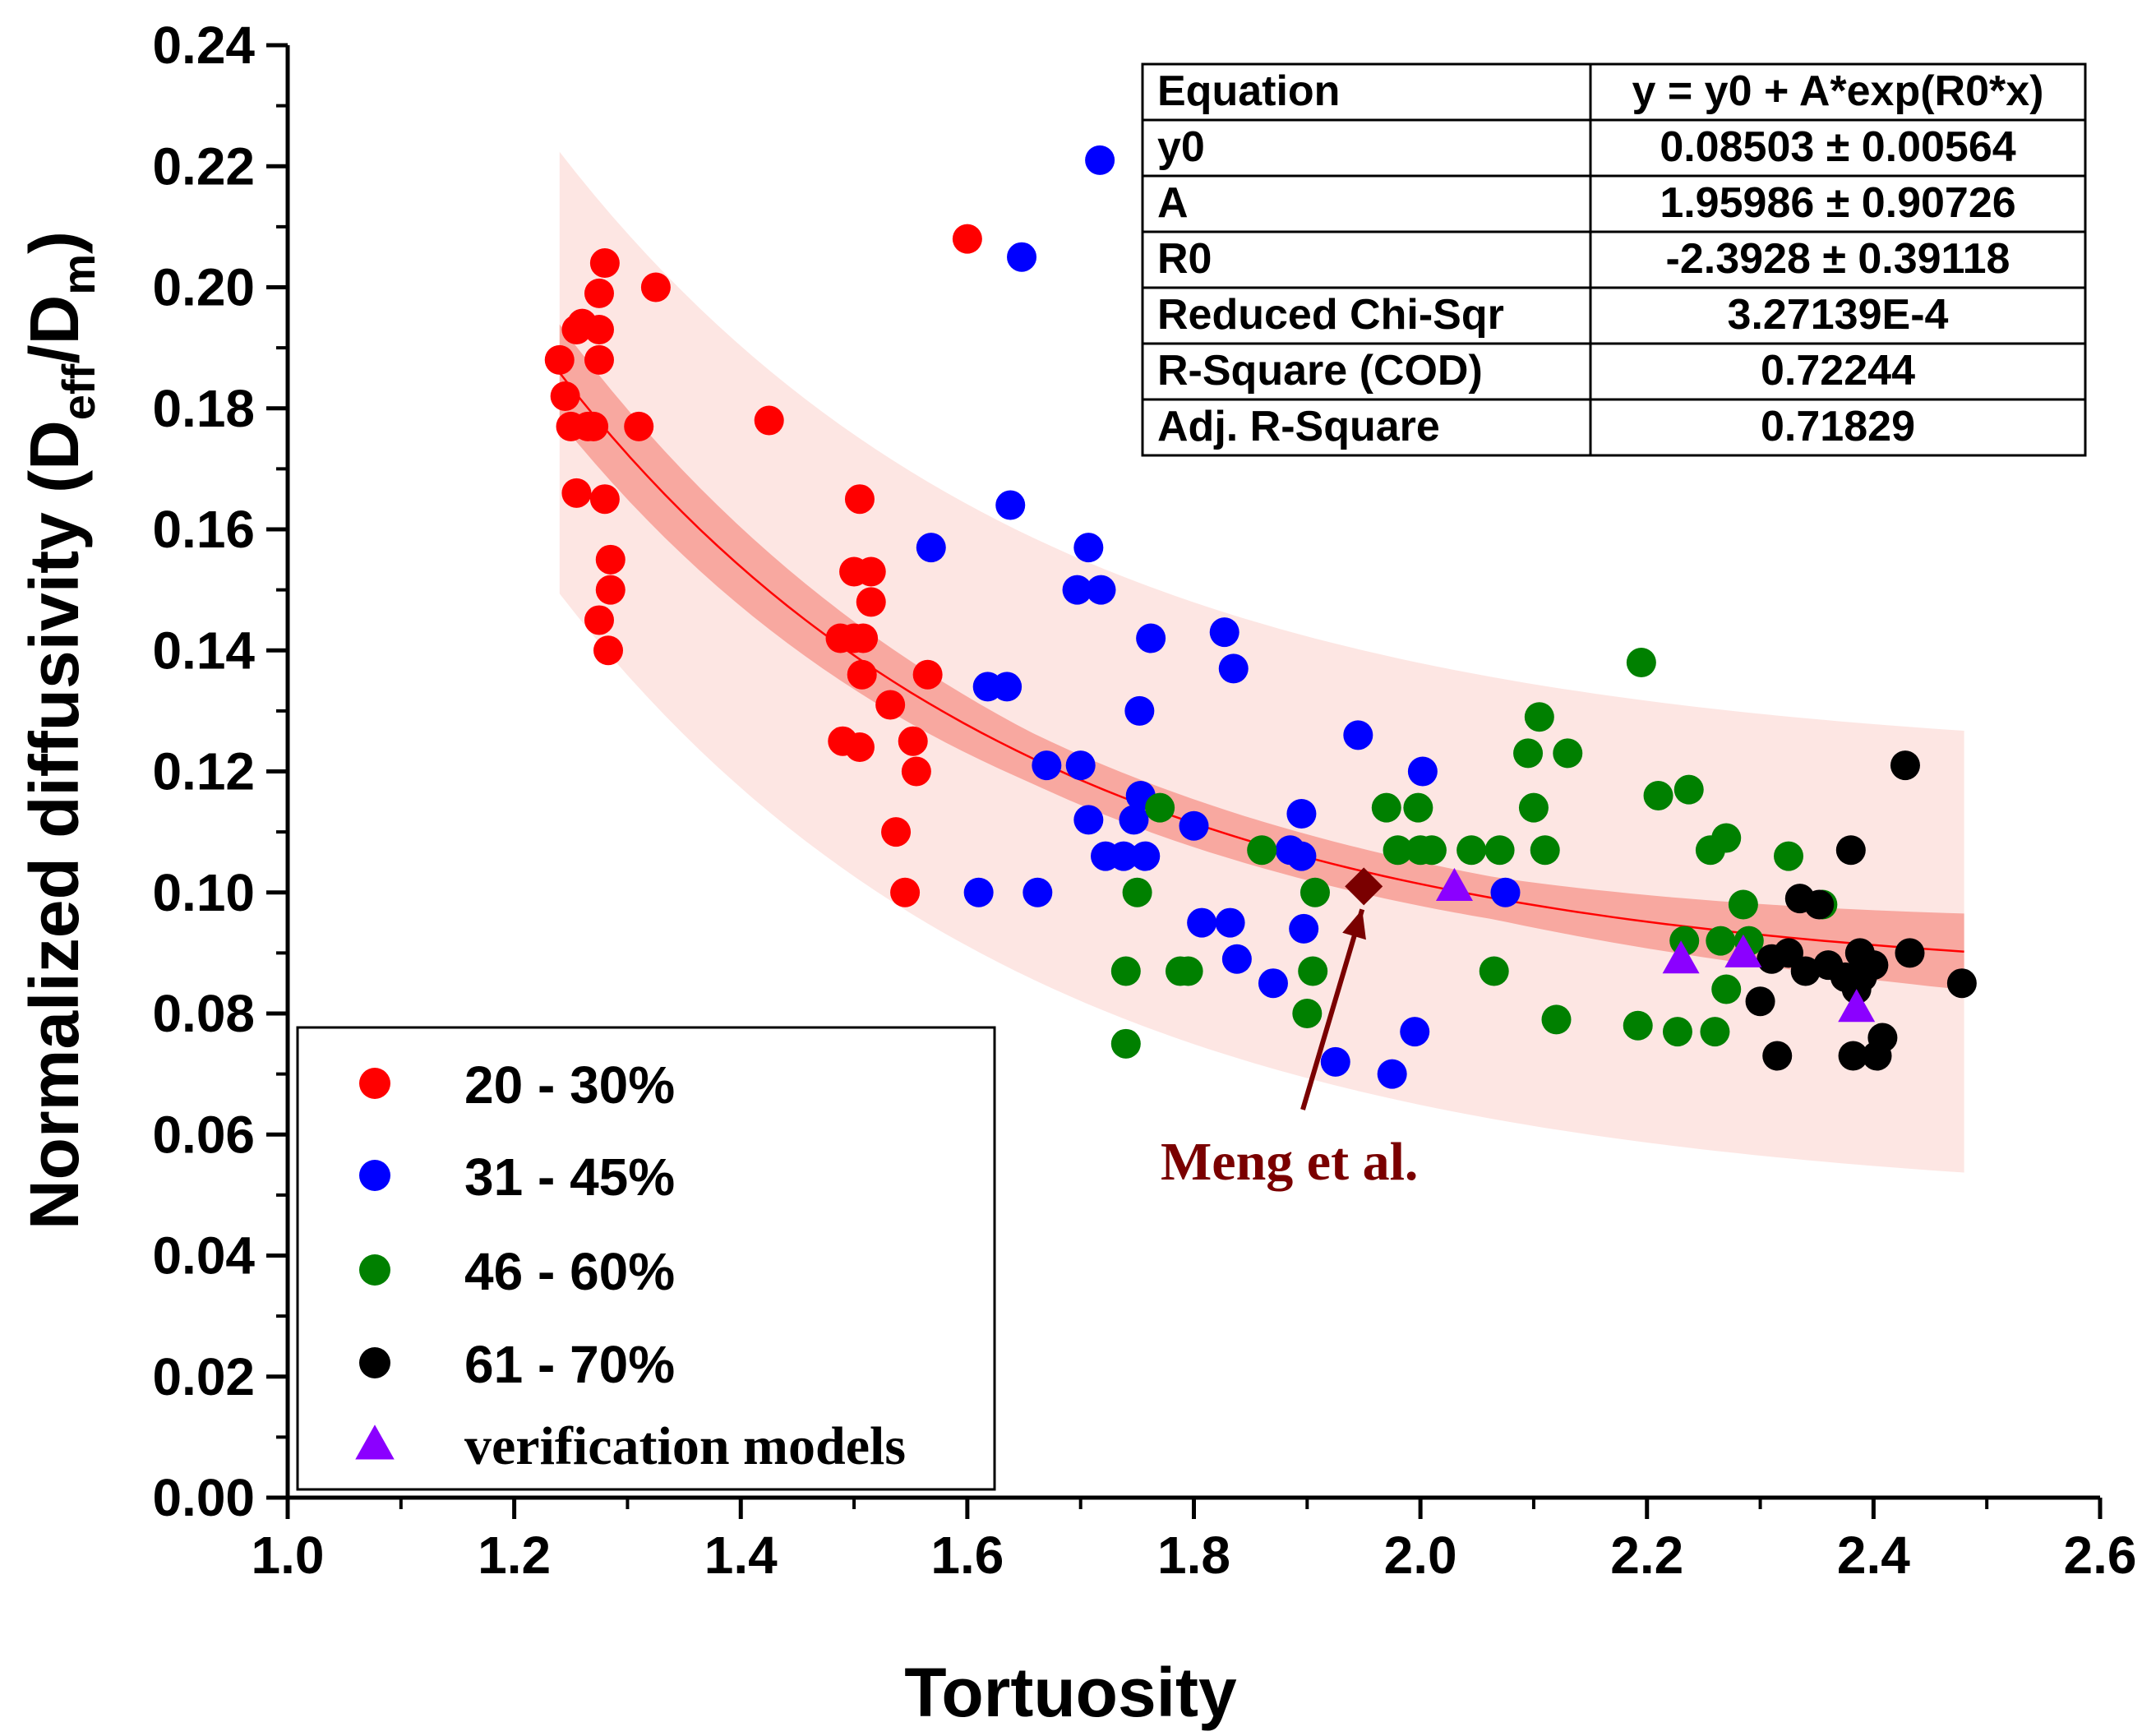 This screenshot has height=1736, width=2142. Describe the element at coordinates (1364, 887) in the screenshot. I see `annotation-diamond` at that location.